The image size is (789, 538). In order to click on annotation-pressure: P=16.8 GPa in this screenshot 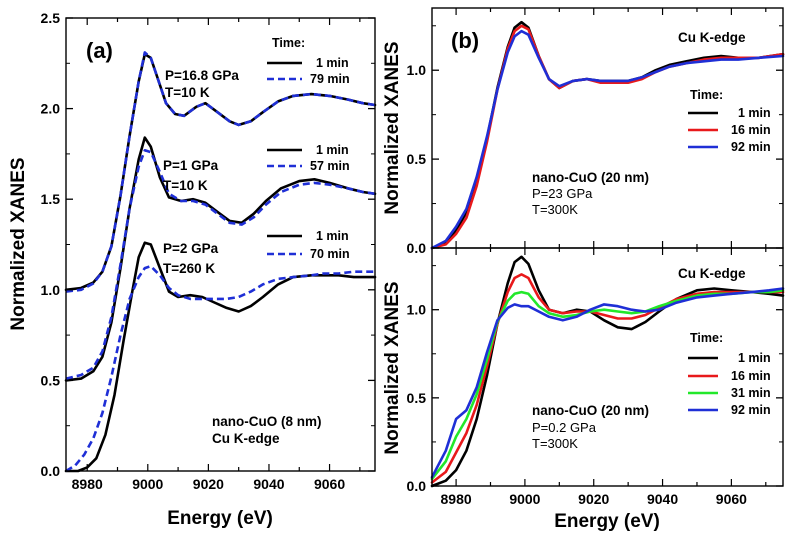, I will do `click(202, 75)`.